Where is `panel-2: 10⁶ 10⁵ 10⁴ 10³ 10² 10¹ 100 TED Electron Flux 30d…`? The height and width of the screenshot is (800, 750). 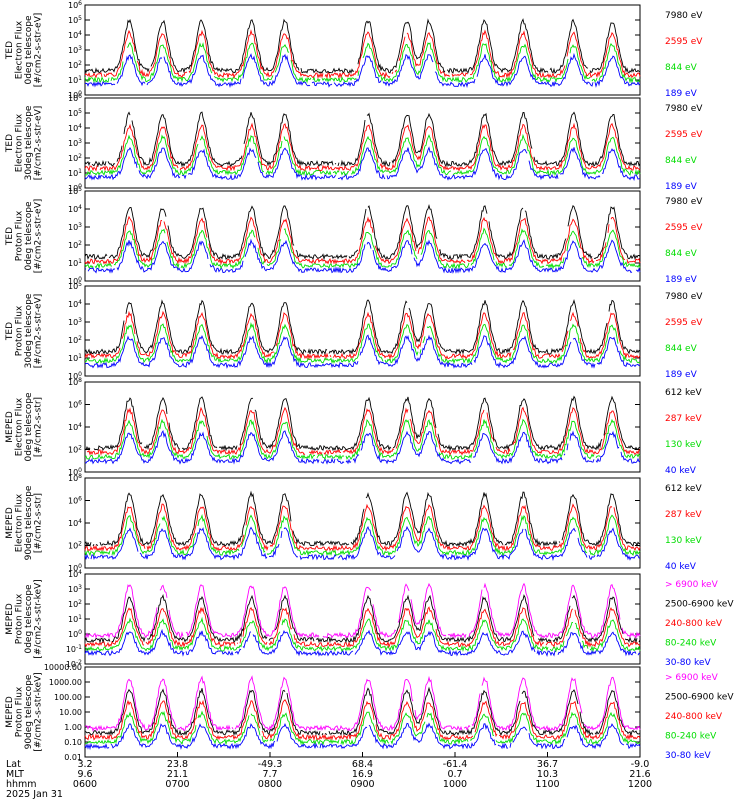 panel-2: 10⁶ 10⁵ 10⁴ 10³ 10² 10¹ 100 TED Electron Flux 30d… is located at coordinates (354, 143).